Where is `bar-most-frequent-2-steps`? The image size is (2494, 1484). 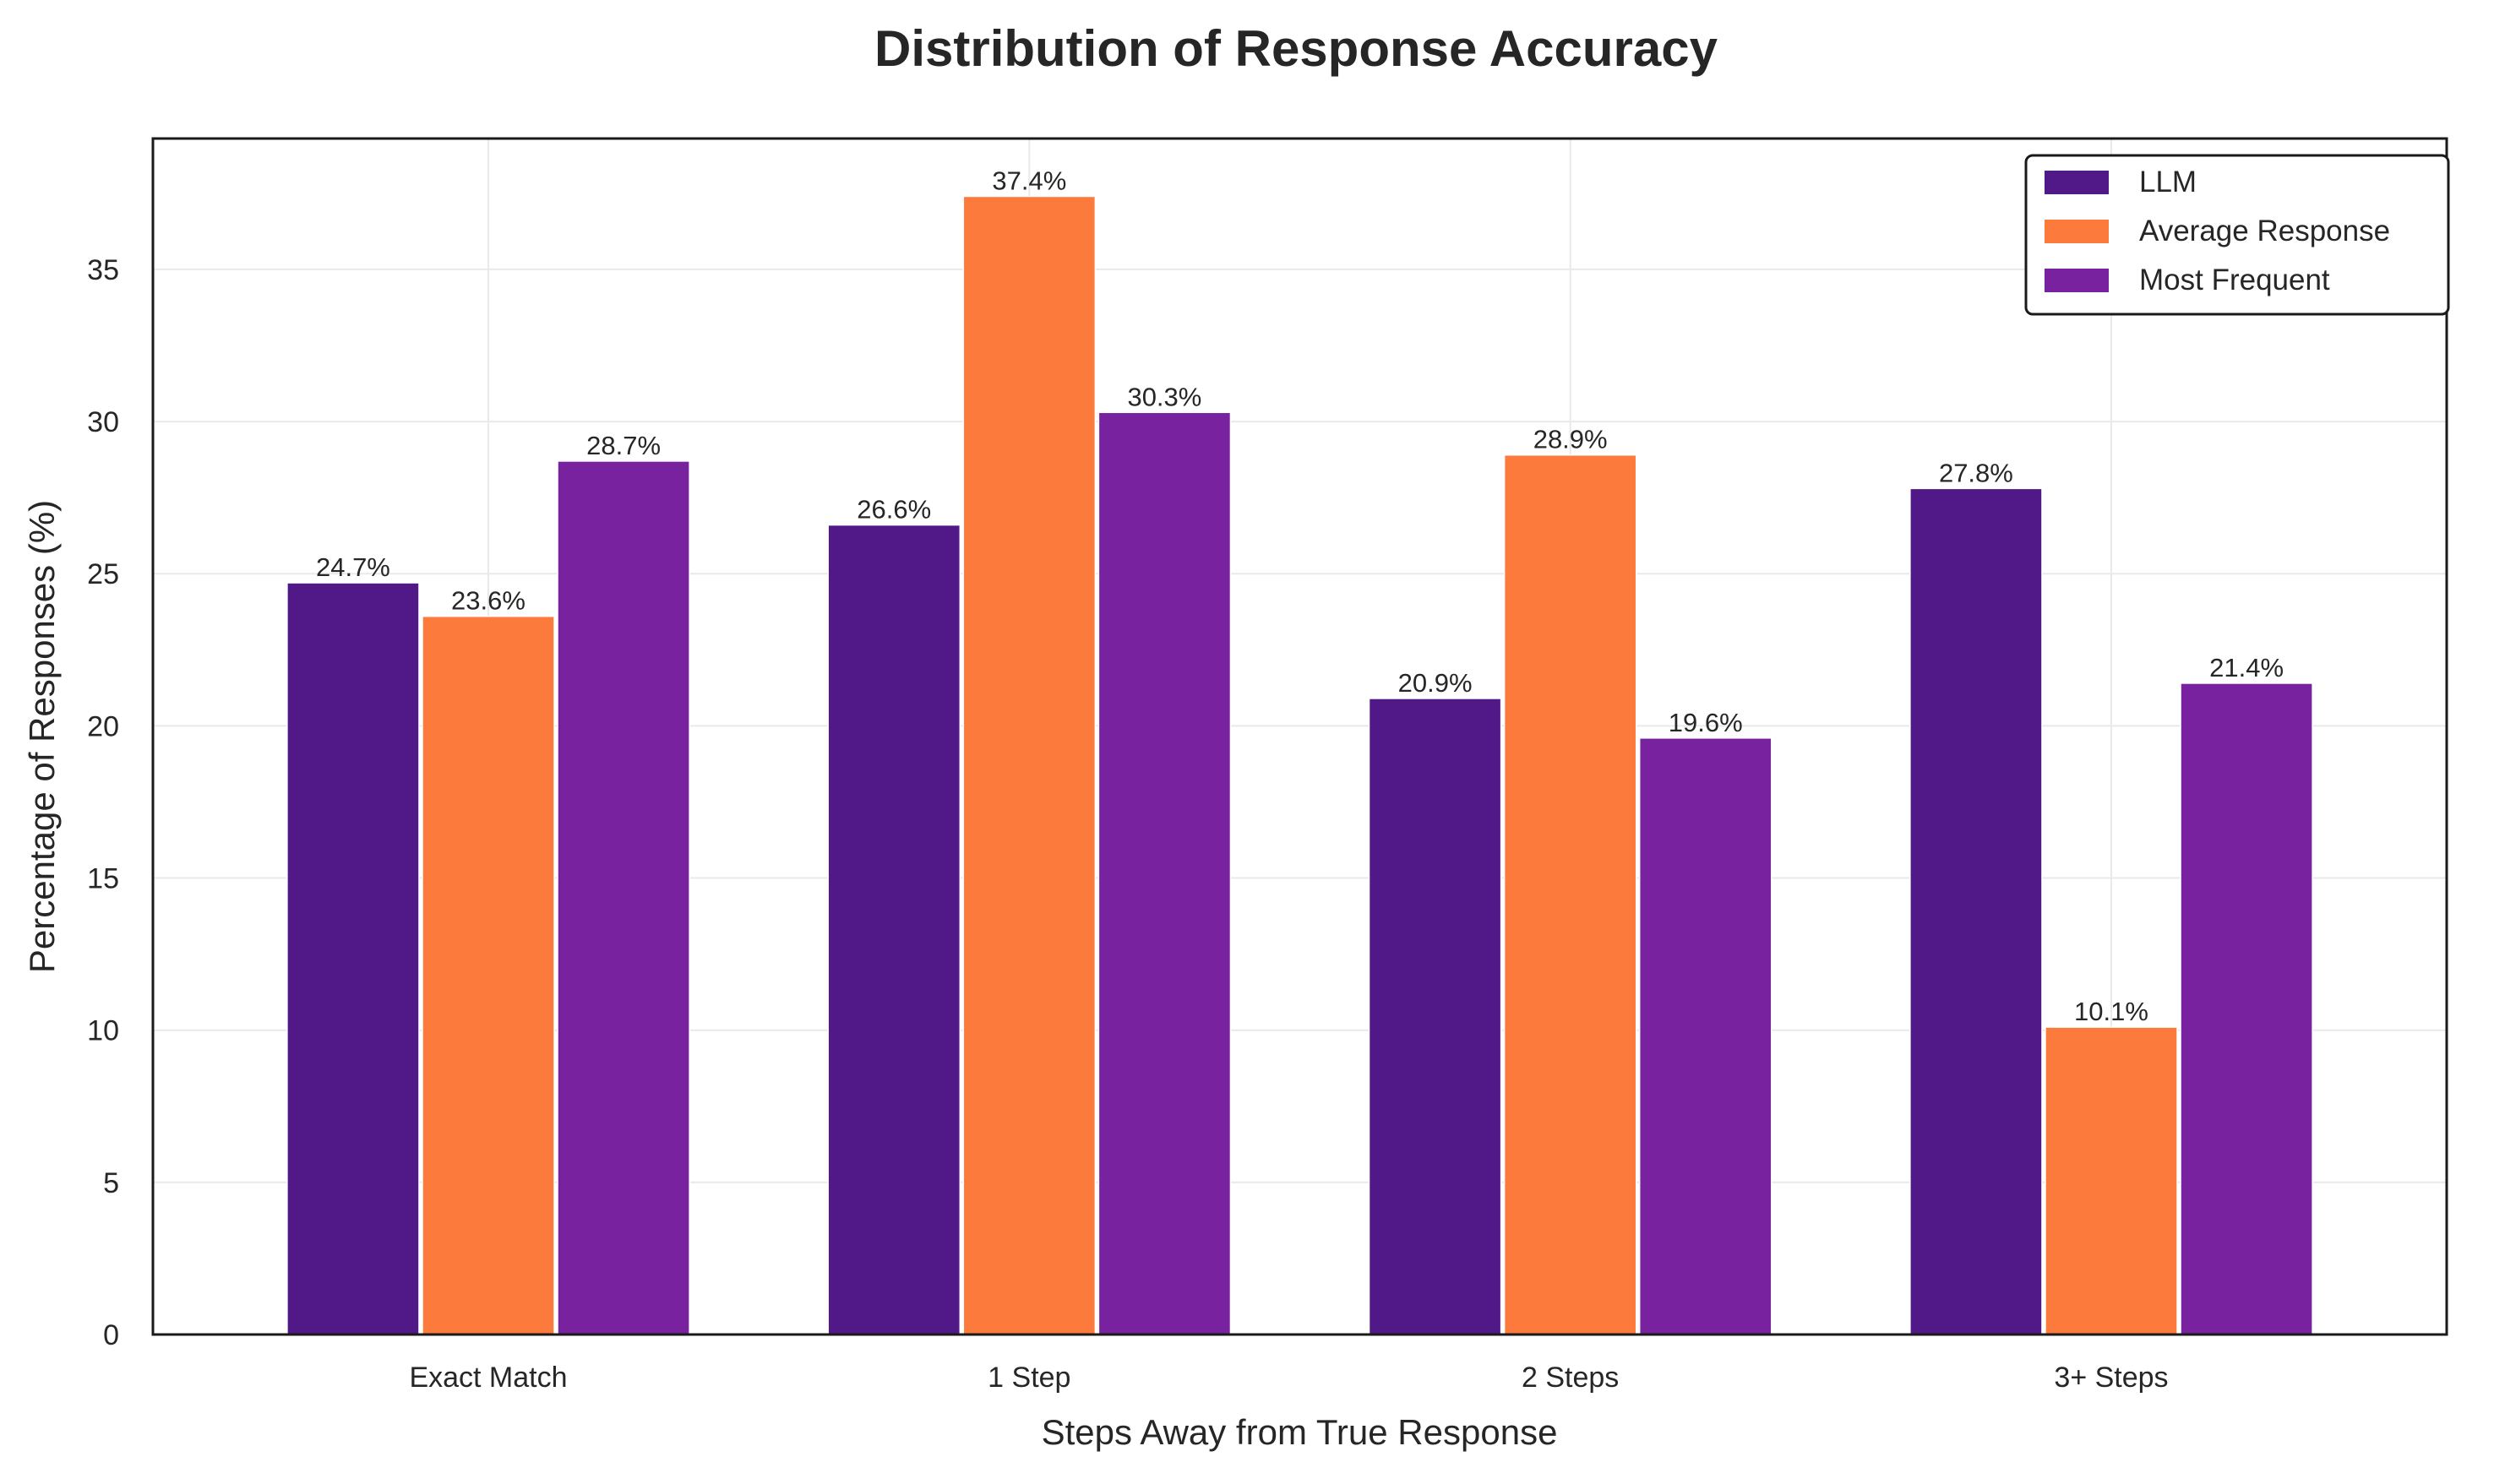
bar-most-frequent-2-steps is located at coordinates (1705, 1036).